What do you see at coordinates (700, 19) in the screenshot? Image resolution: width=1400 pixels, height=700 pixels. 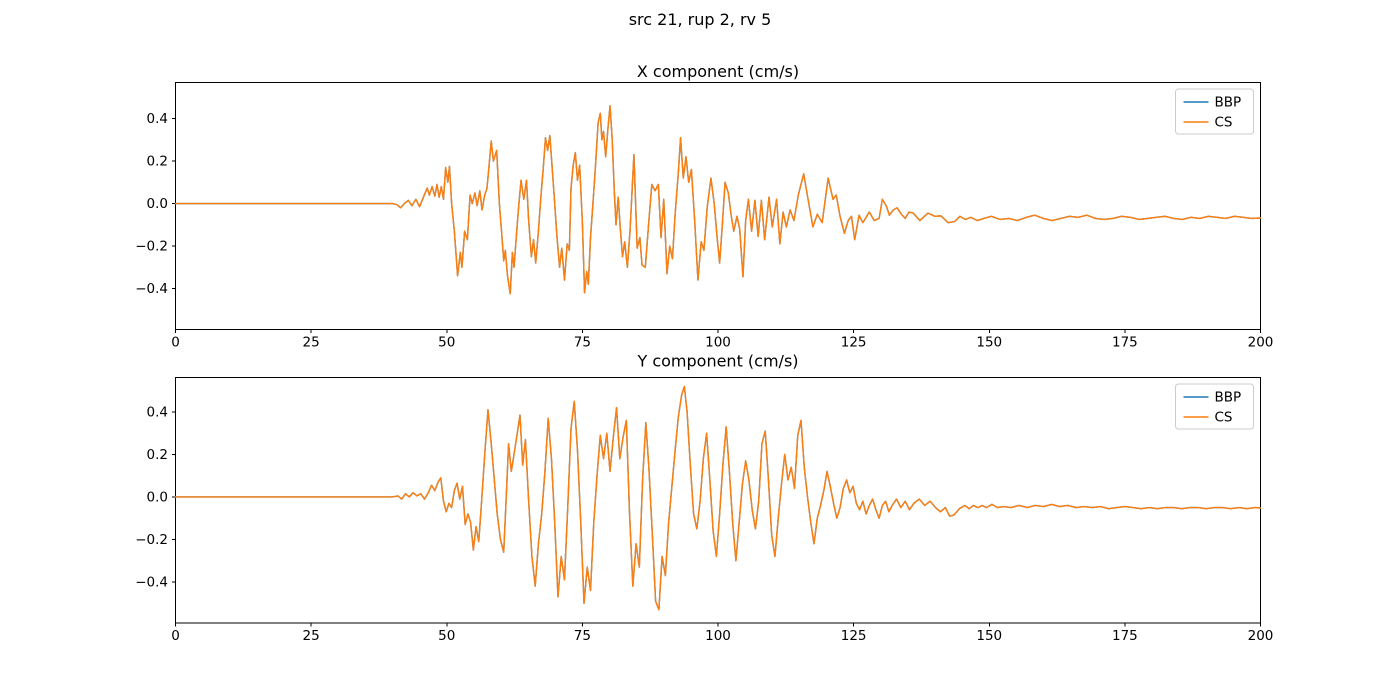 I see `figure-suptitle: src 21, rup 2, rv 5` at bounding box center [700, 19].